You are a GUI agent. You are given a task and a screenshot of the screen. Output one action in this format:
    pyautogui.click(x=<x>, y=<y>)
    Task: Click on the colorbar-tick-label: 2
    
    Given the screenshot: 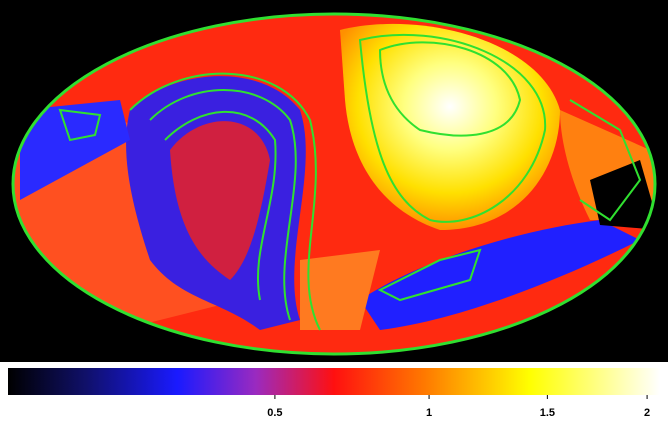 What is the action you would take?
    pyautogui.click(x=647, y=413)
    